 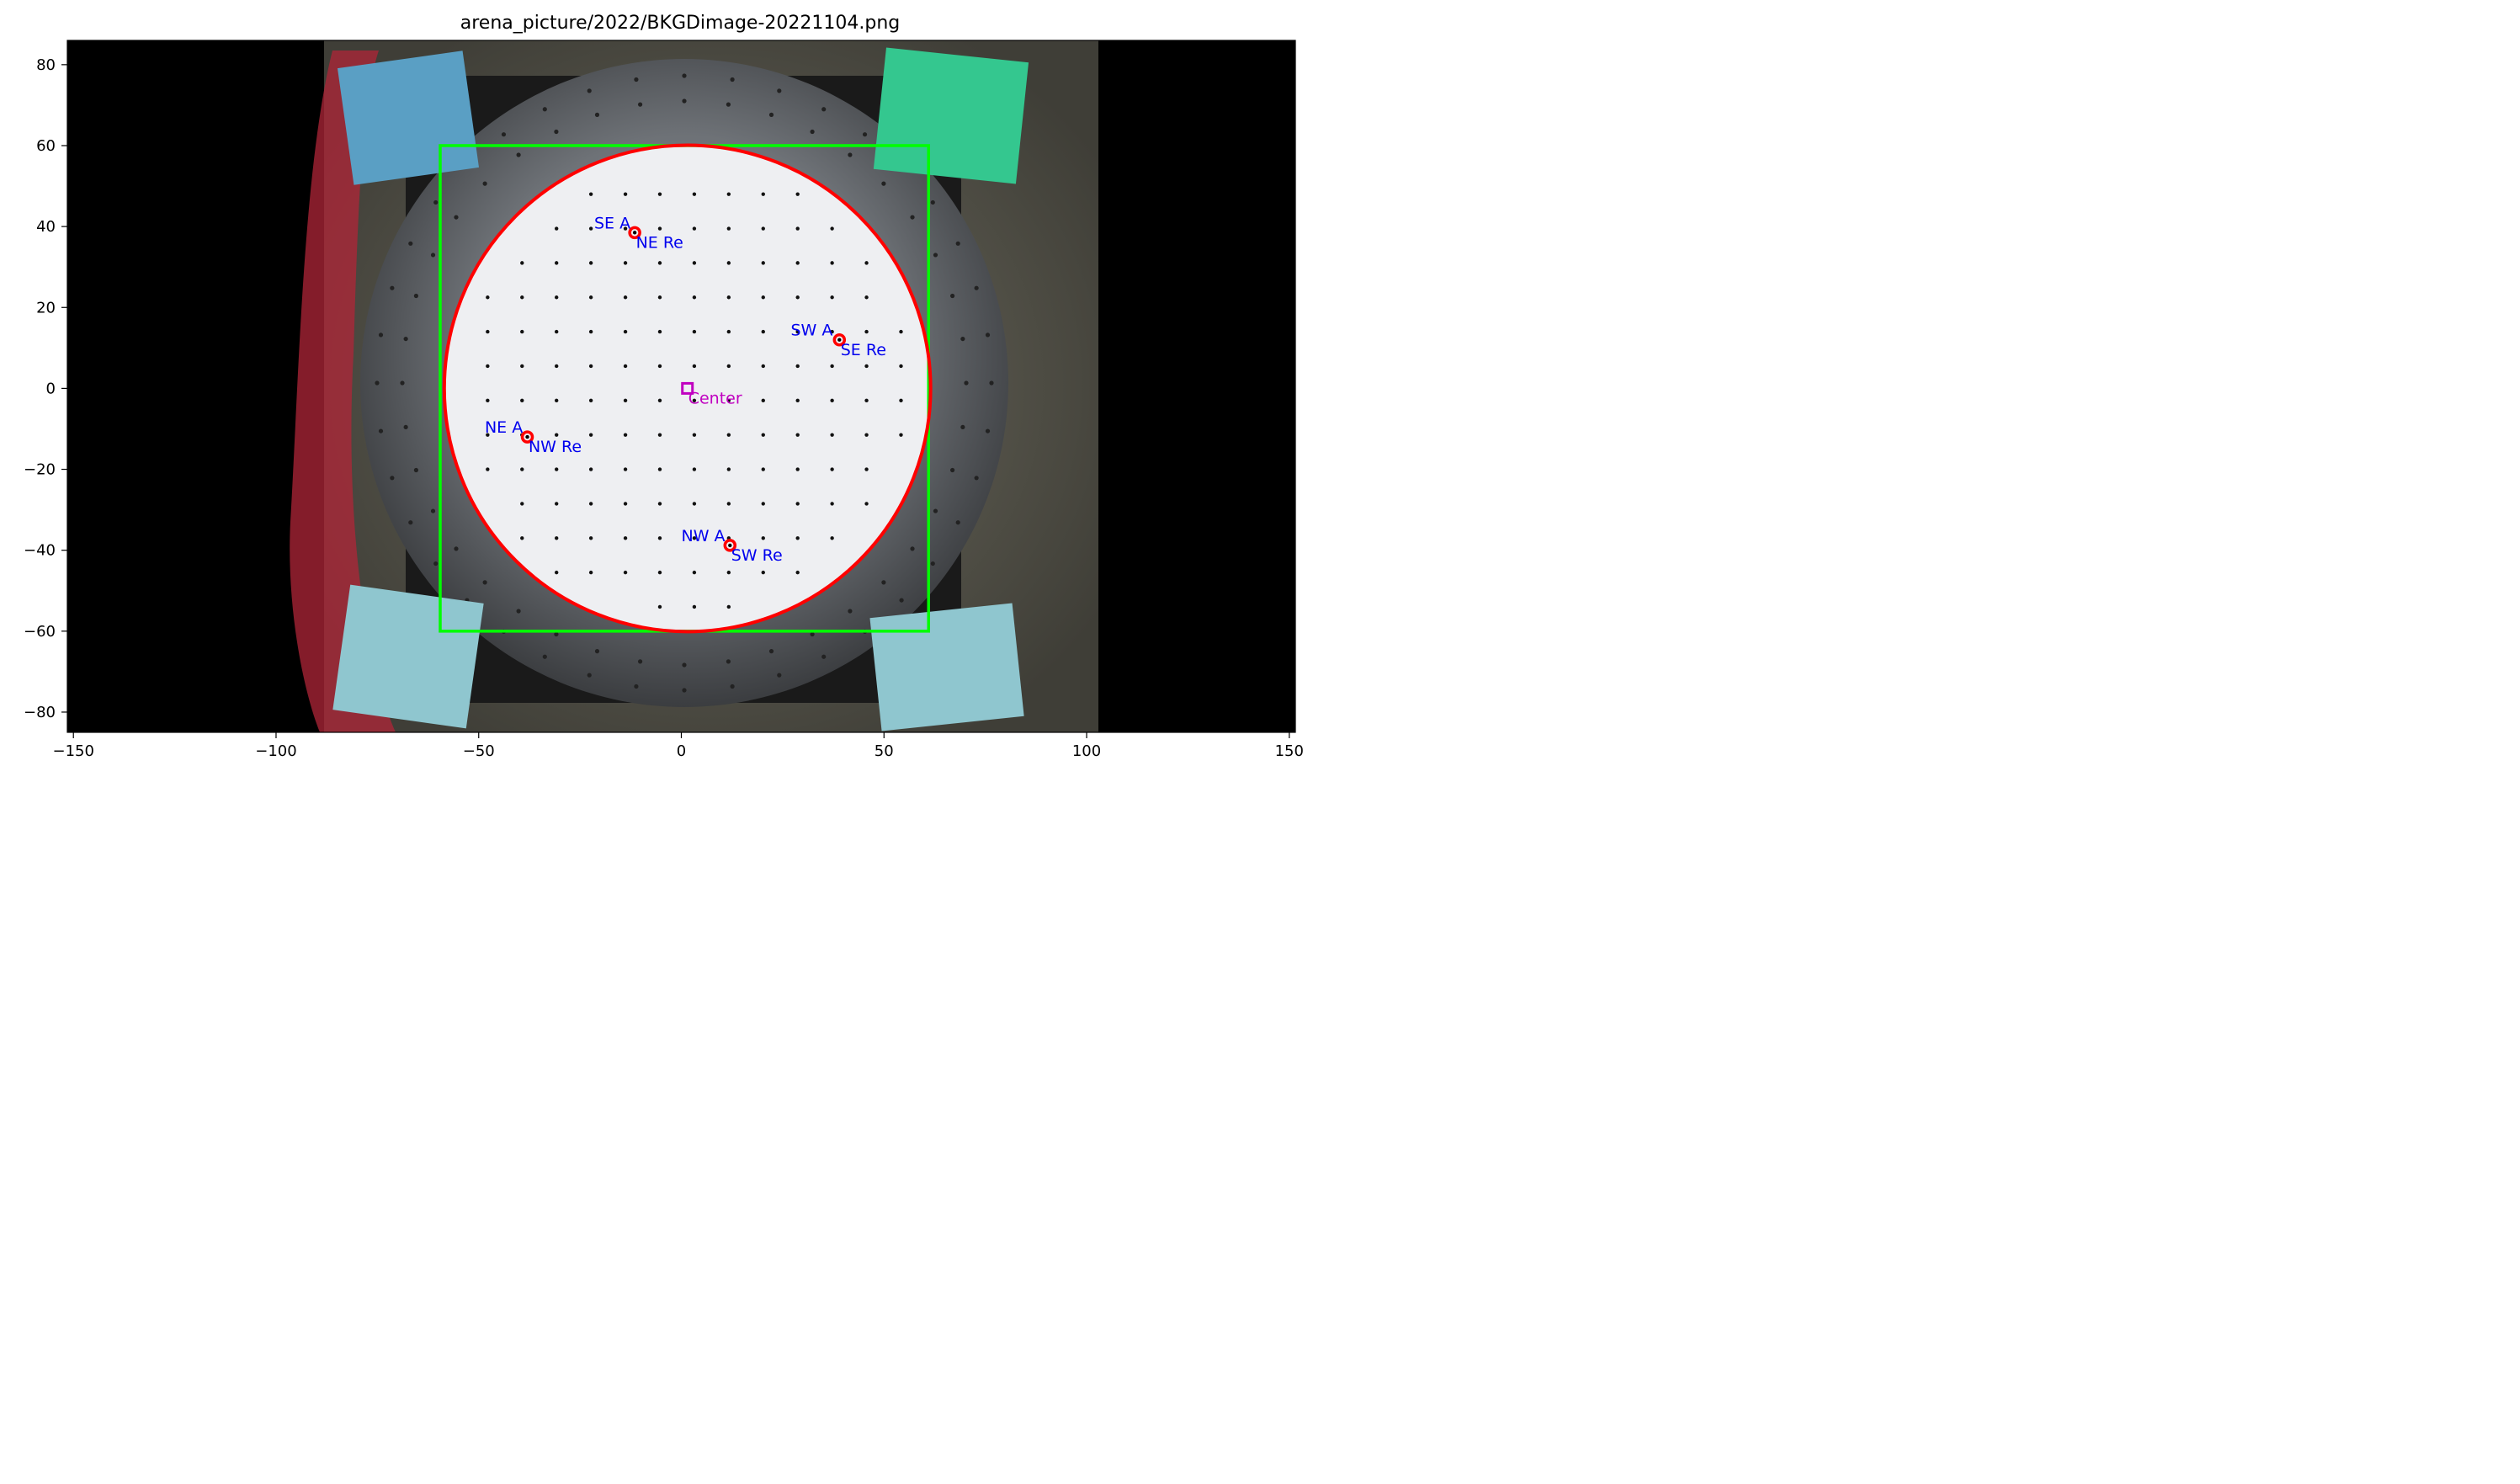 I want to click on x-tick-label: 100, so click(x=1086, y=751).